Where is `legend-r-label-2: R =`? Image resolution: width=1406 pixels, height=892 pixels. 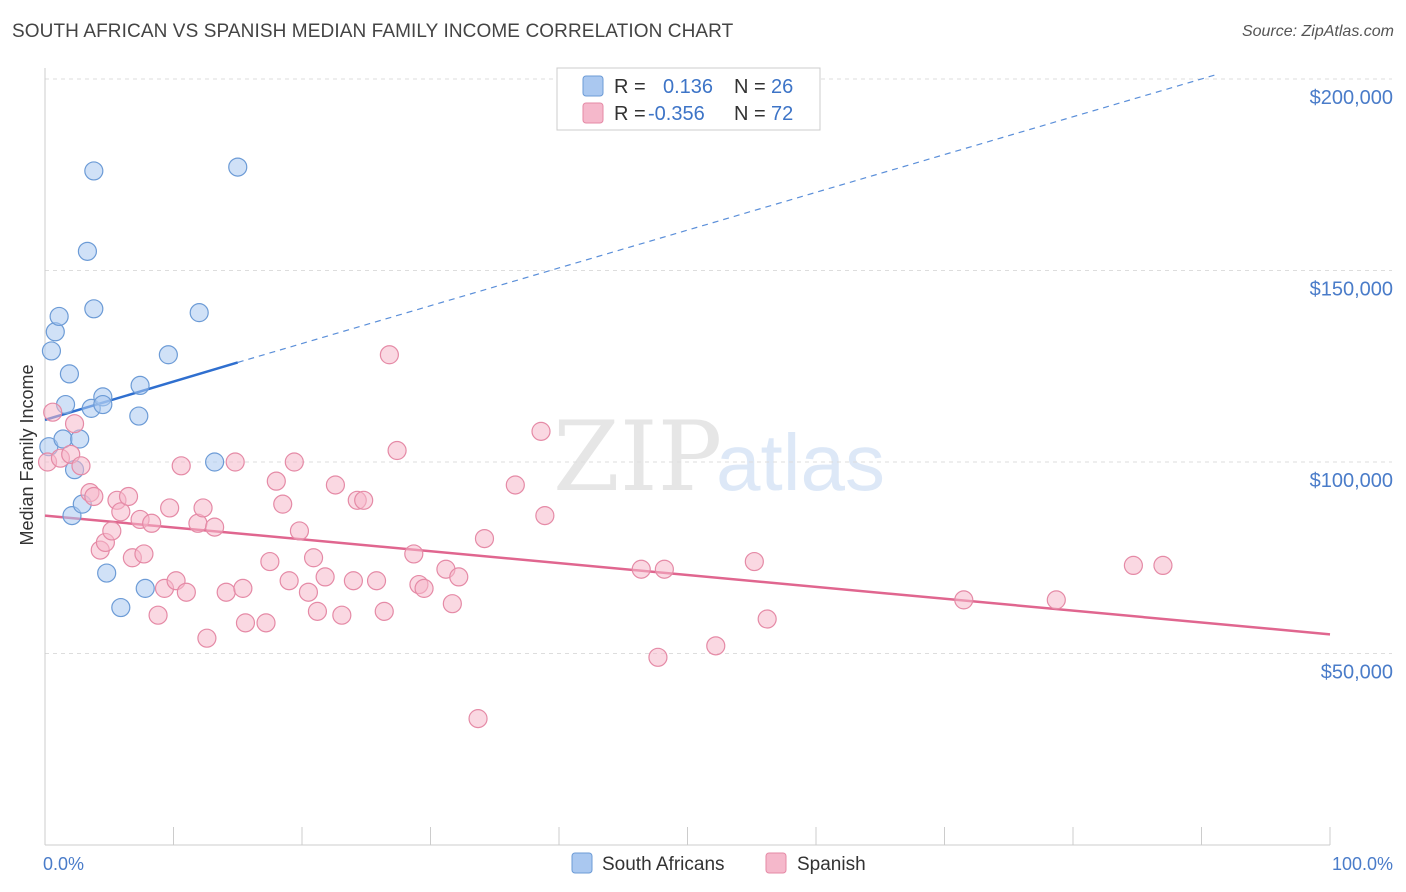 legend-r-label-2: R = is located at coordinates (630, 114).